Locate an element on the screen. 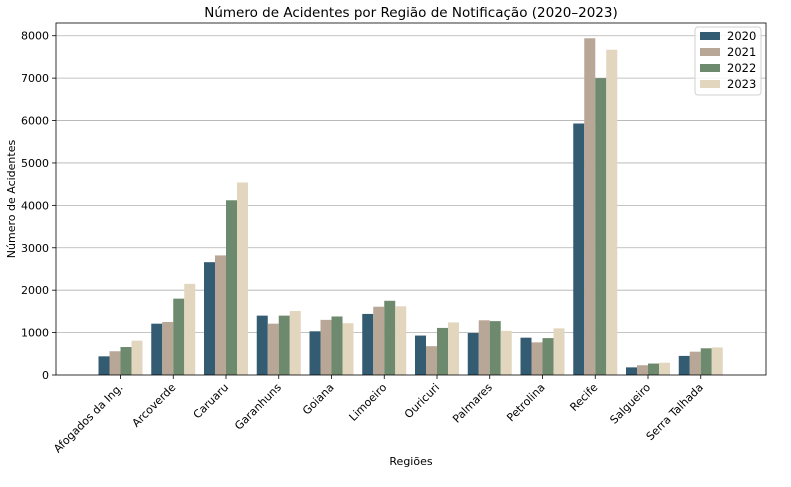 The image size is (791, 487). x-tick-label: Limoeiro is located at coordinates (368, 402).